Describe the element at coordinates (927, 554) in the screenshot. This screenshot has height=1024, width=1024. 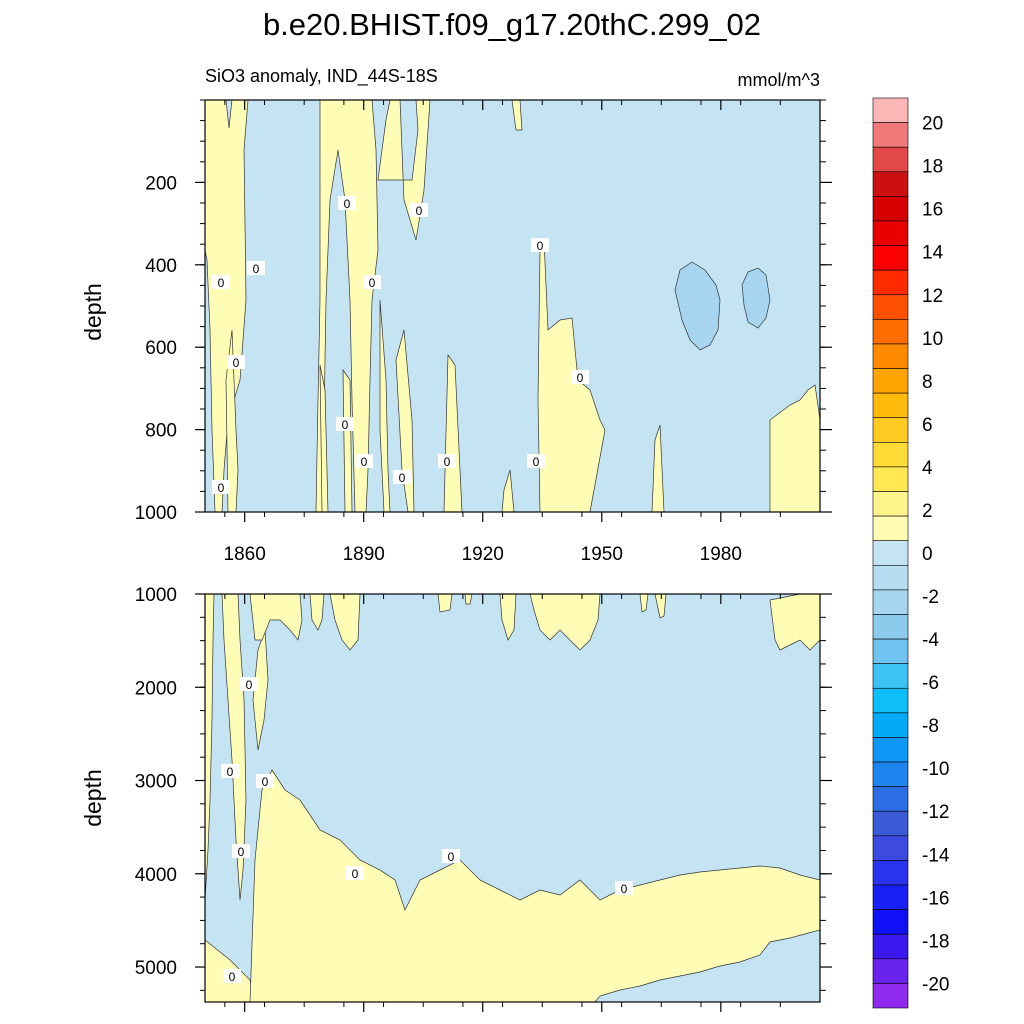
I see `colorbar-label: 0` at that location.